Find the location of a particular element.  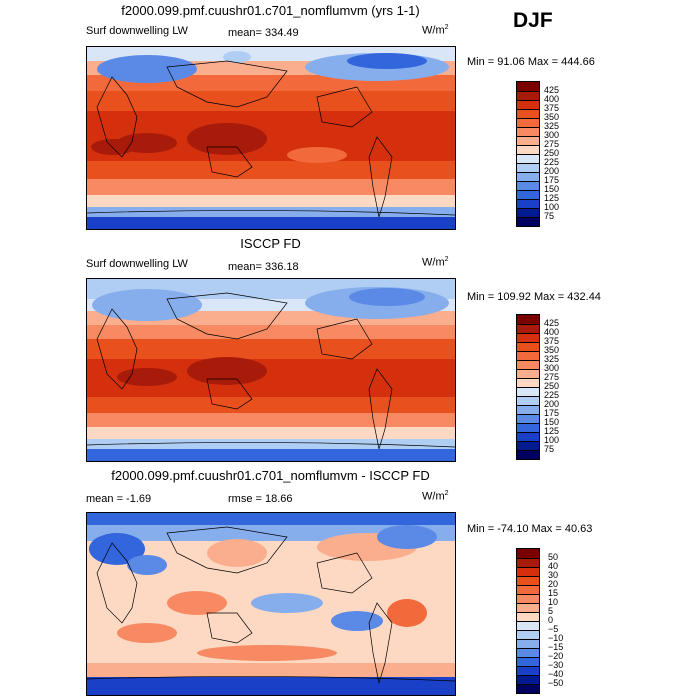

panel1-map is located at coordinates (271, 138).